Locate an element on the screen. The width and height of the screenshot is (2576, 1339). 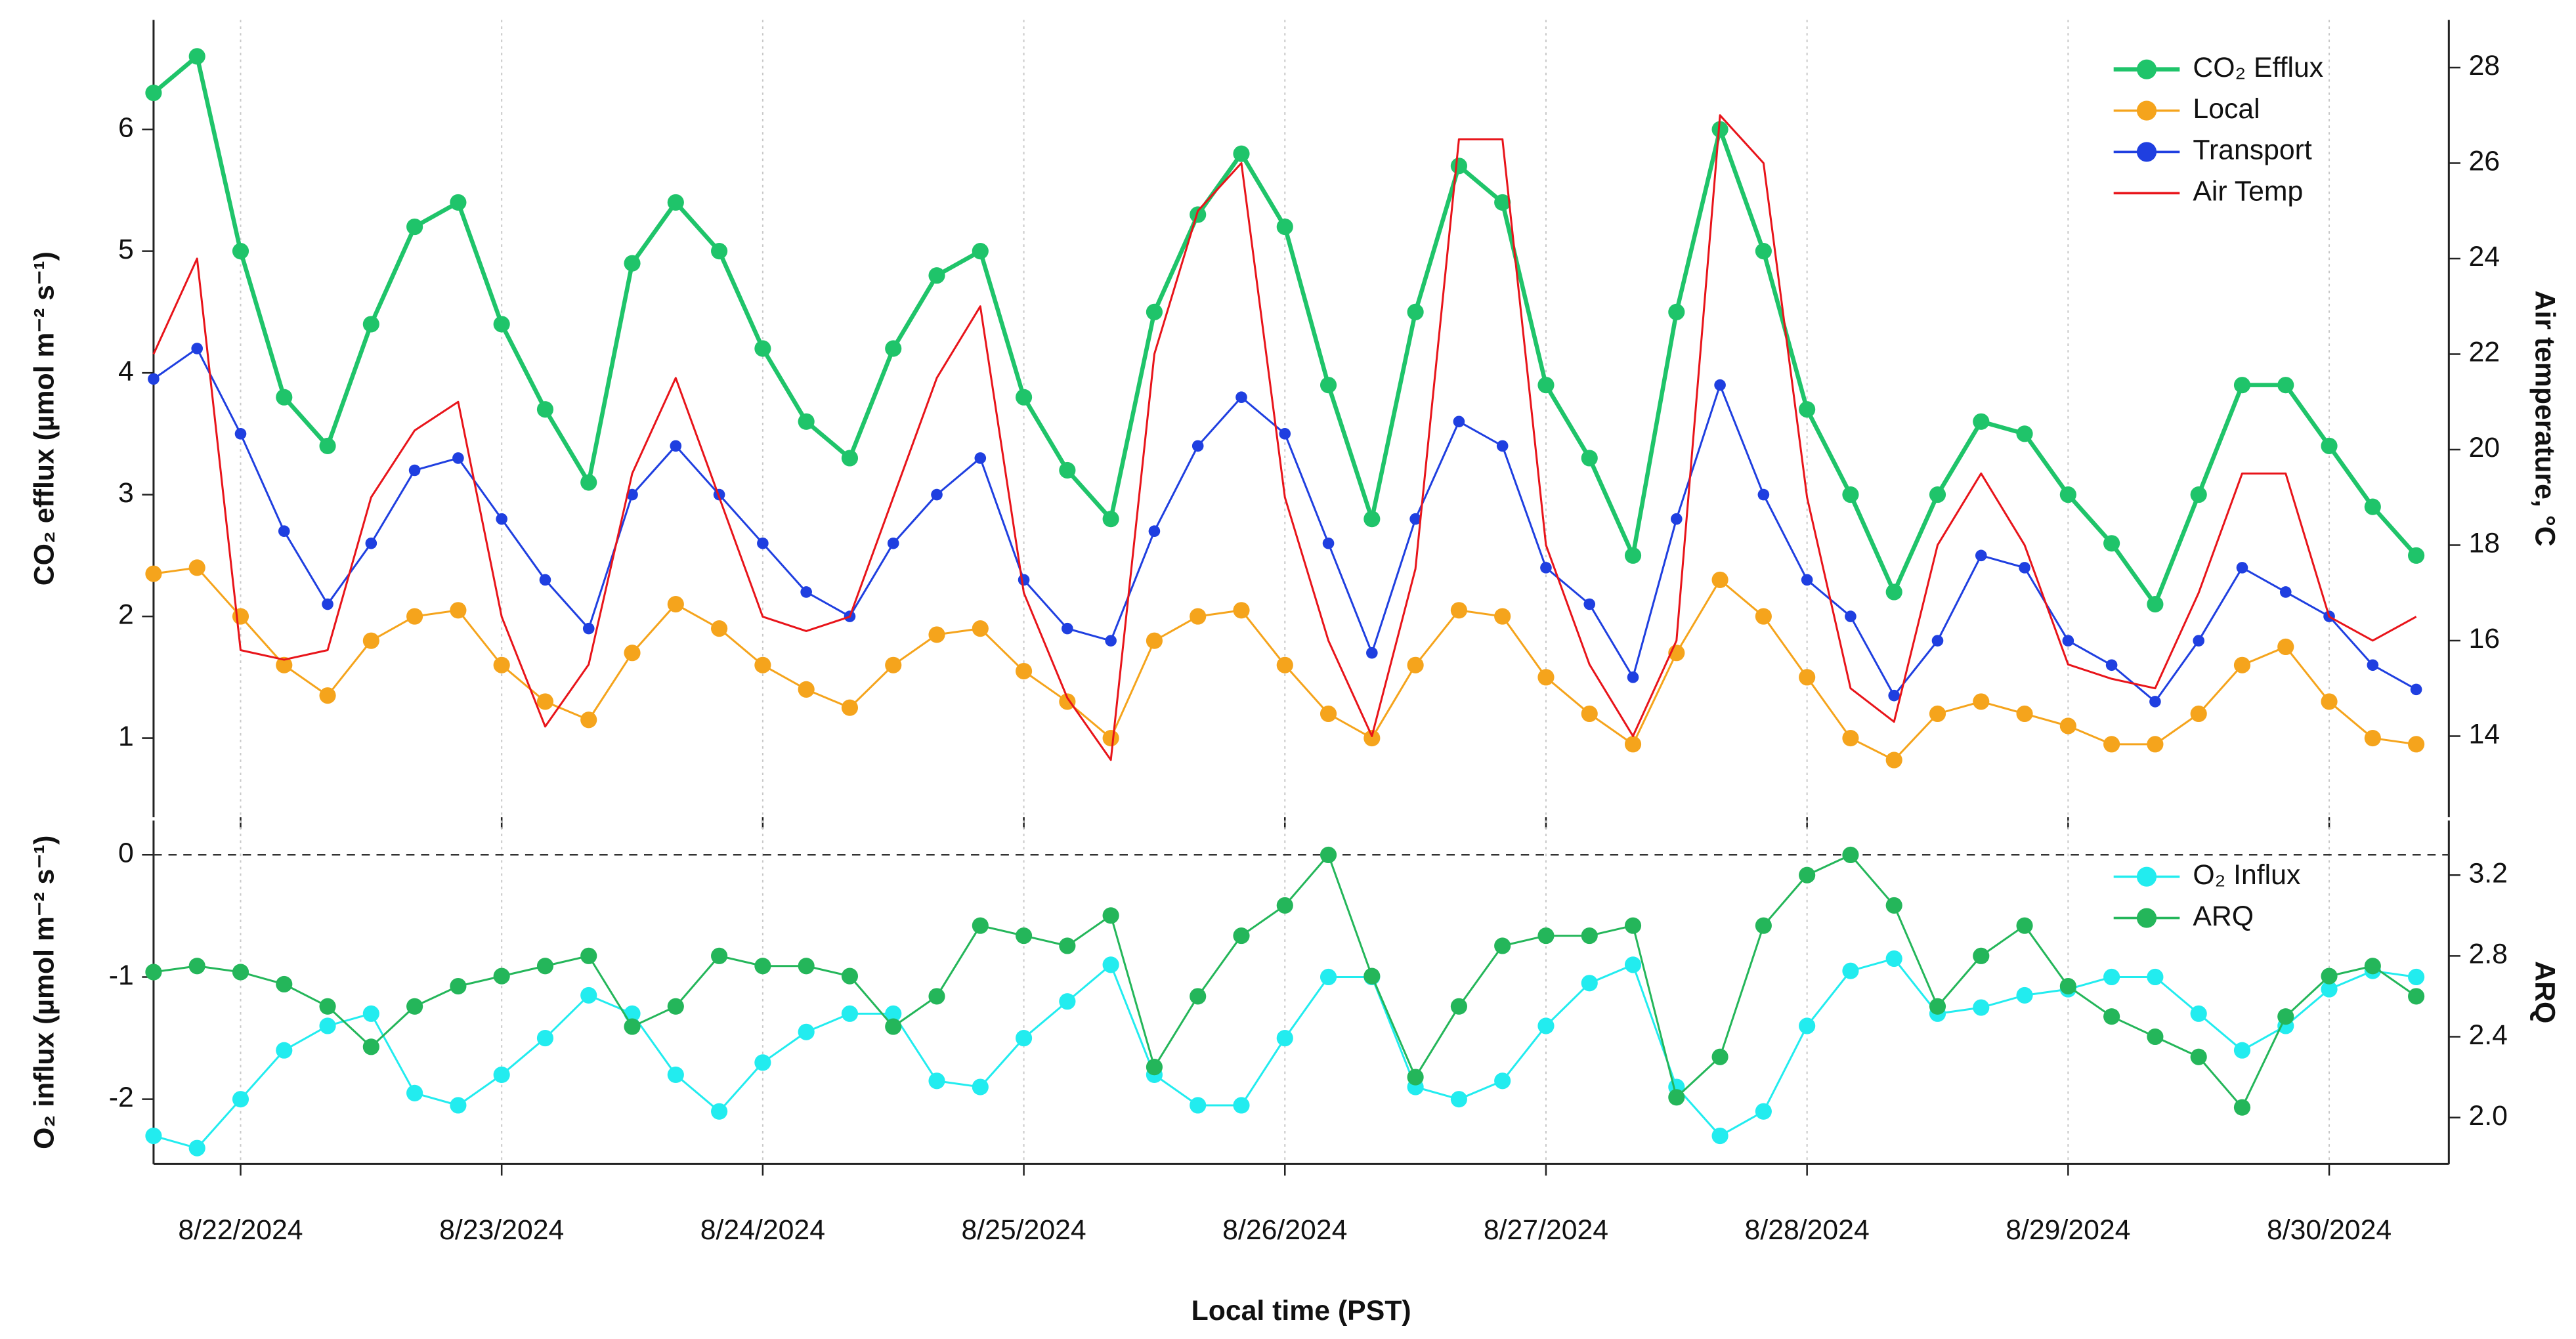
y-tick-label: 2 is located at coordinates (126, 614).